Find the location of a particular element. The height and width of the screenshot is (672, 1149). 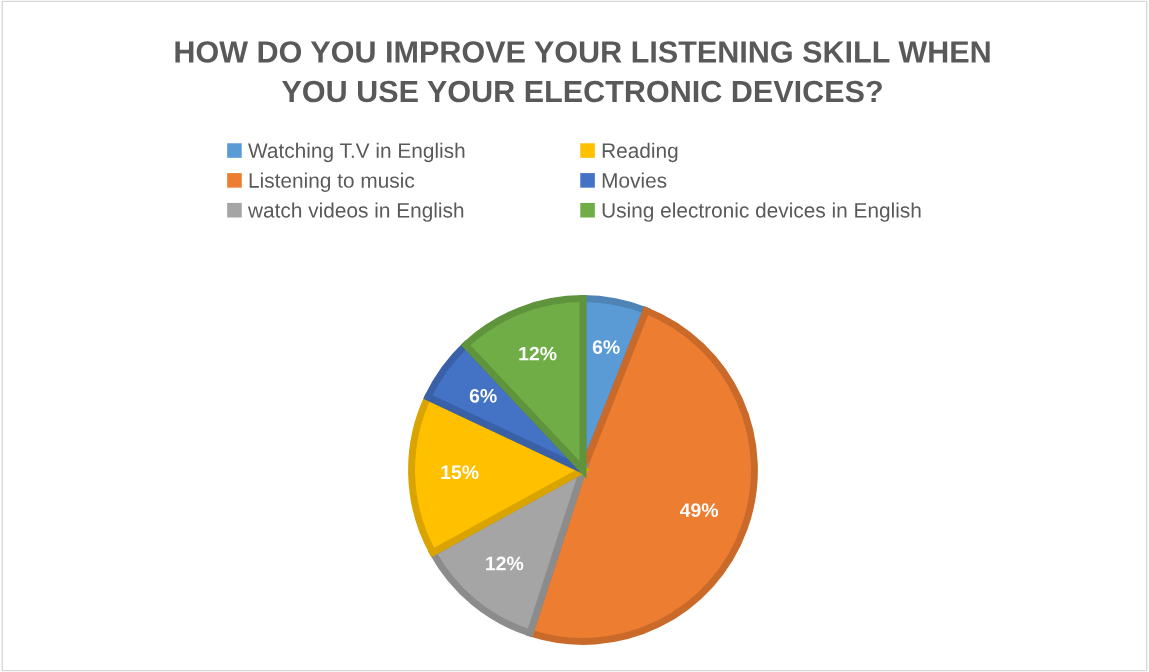

chart-title: HOW DO YOU IMPROVE YOUR LISTENING SKILL WHEN YOU USE YOUR ELECTRONIC DEVICES? is located at coordinates (582, 72).